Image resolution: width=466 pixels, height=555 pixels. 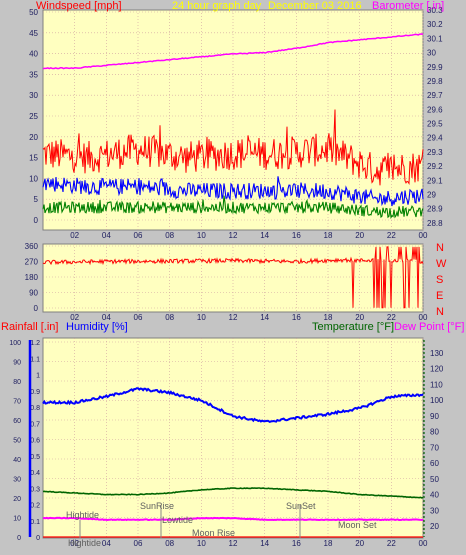 What do you see at coordinates (233, 493) in the screenshot?
I see `temperature-line` at bounding box center [233, 493].